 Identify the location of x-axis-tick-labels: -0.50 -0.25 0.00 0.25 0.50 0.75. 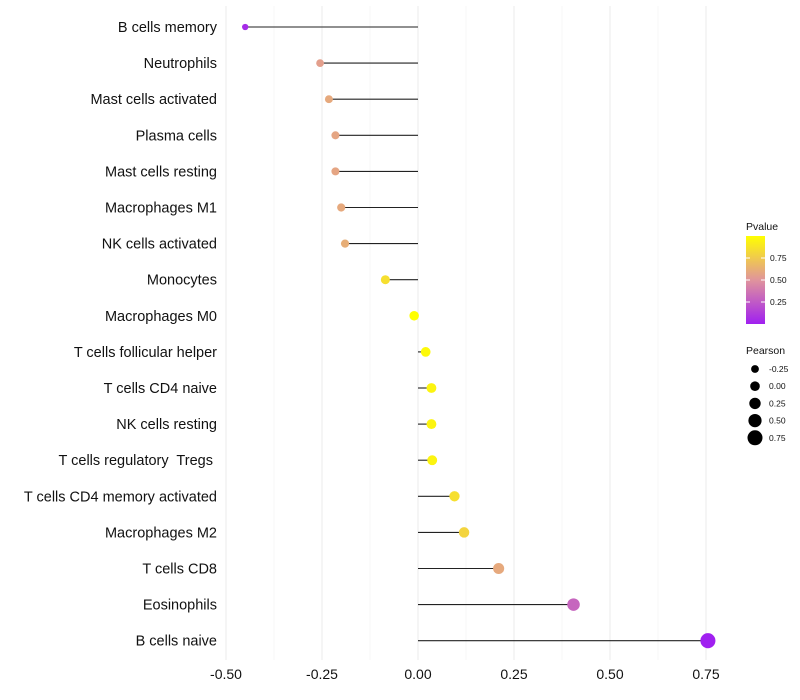
(465, 674).